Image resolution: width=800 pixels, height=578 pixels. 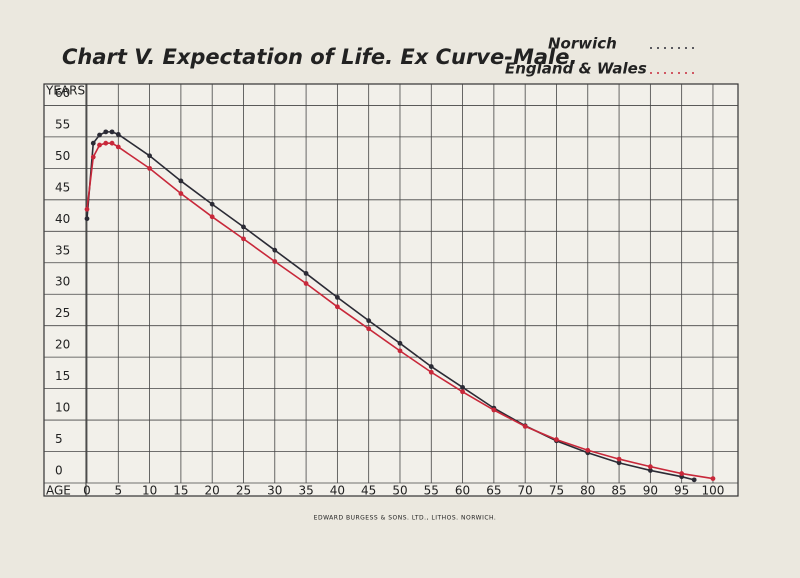 What do you see at coordinates (399, 491) in the screenshot?
I see `x-tick-label: 50` at bounding box center [399, 491].